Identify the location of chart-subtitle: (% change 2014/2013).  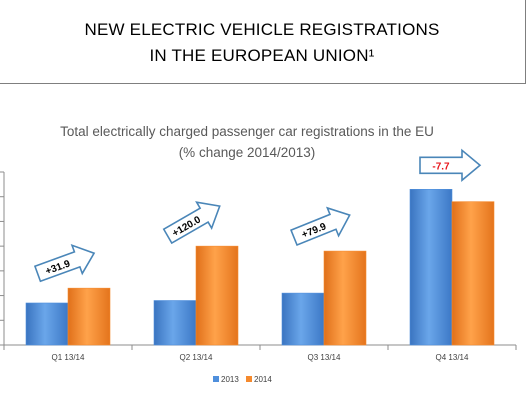
(247, 152).